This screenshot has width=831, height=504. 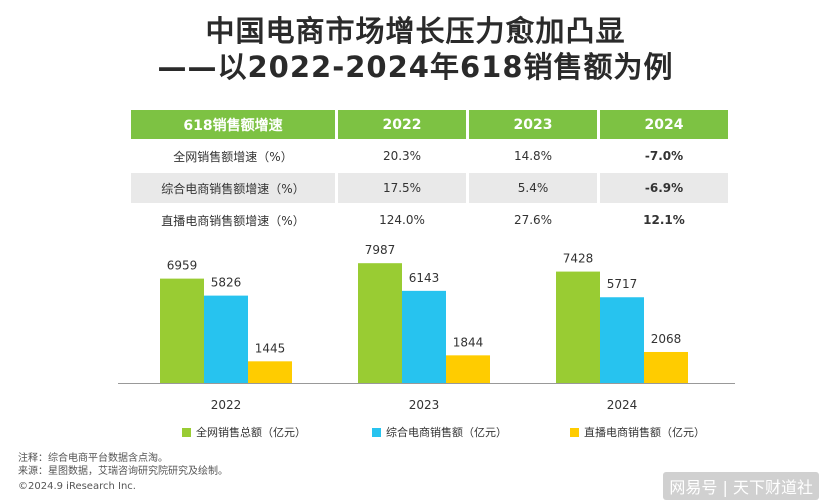 I want to click on table-row: 全网销售额增速（%） 20.3% 14.8% -7.0%, so click(x=429, y=156).